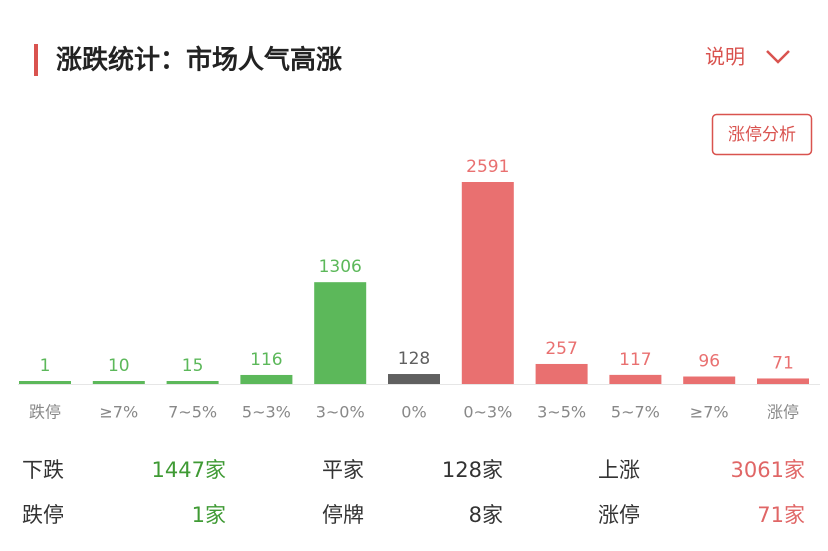  I want to click on x-tick-label: 5~7%, so click(635, 412).